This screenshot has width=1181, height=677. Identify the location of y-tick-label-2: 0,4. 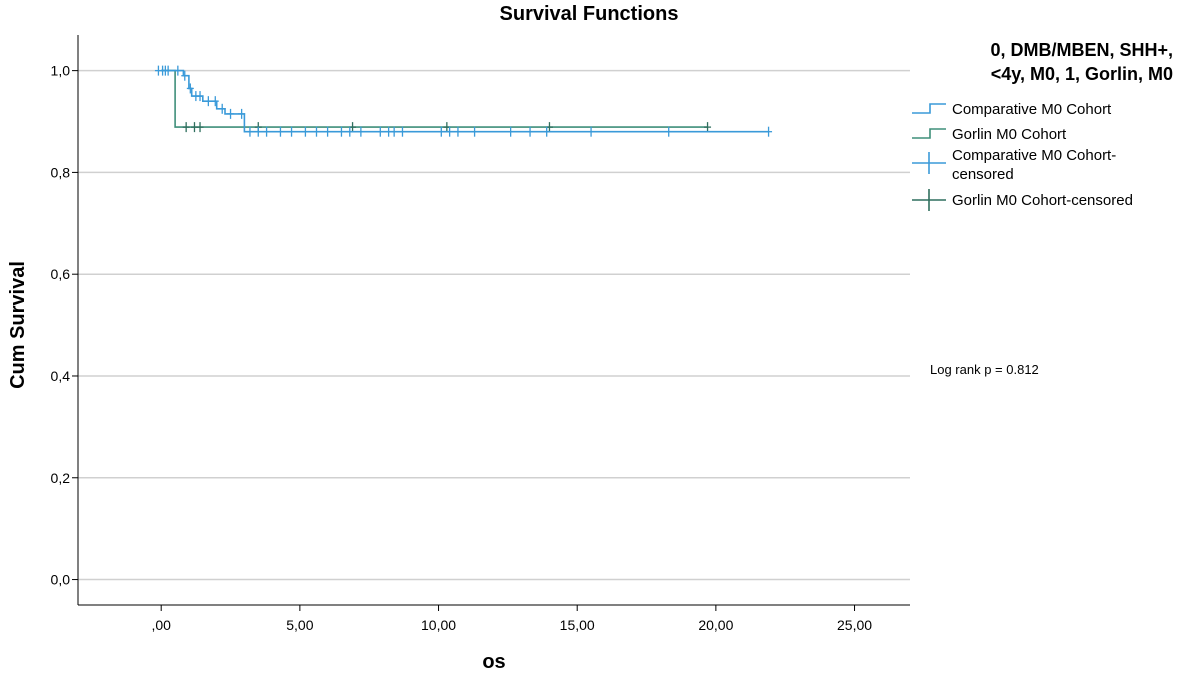
(61, 376).